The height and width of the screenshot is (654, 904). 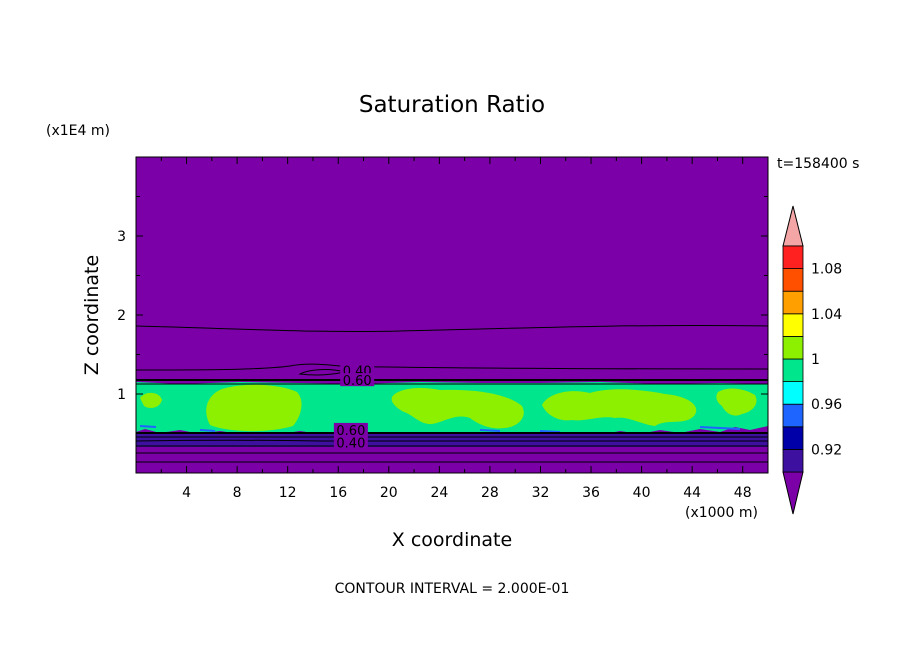 What do you see at coordinates (692, 493) in the screenshot?
I see `x-tick-label: 44` at bounding box center [692, 493].